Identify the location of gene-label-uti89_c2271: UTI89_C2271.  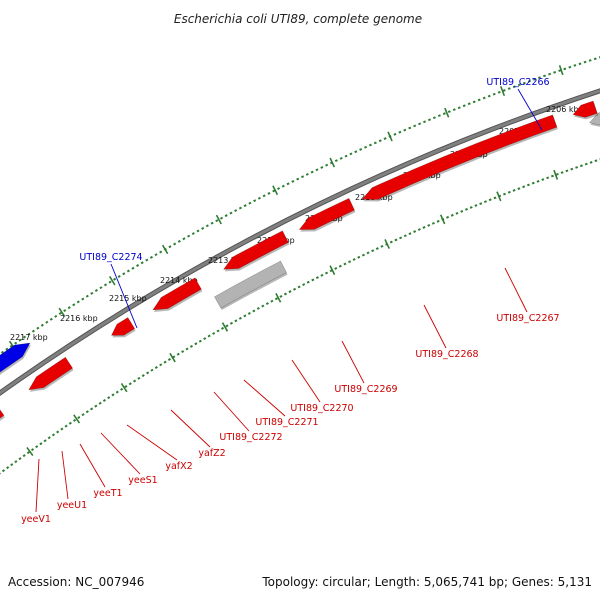
(286, 422).